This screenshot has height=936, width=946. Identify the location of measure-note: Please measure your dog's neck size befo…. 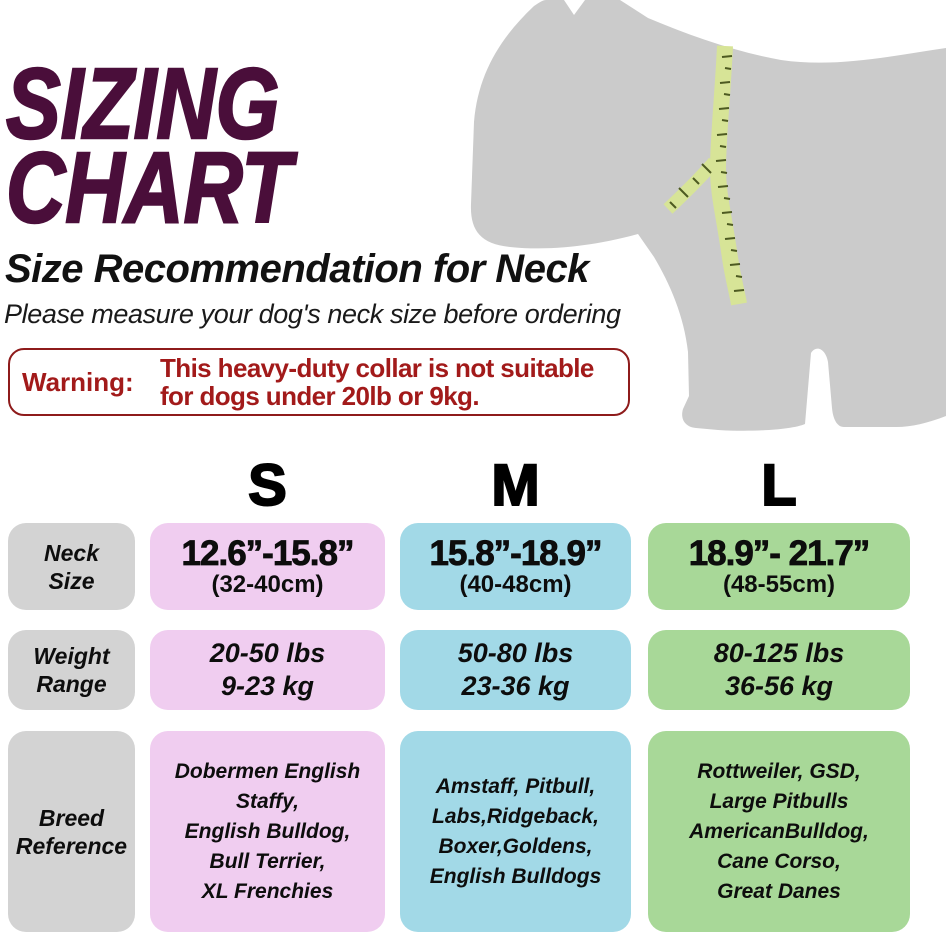
(312, 314).